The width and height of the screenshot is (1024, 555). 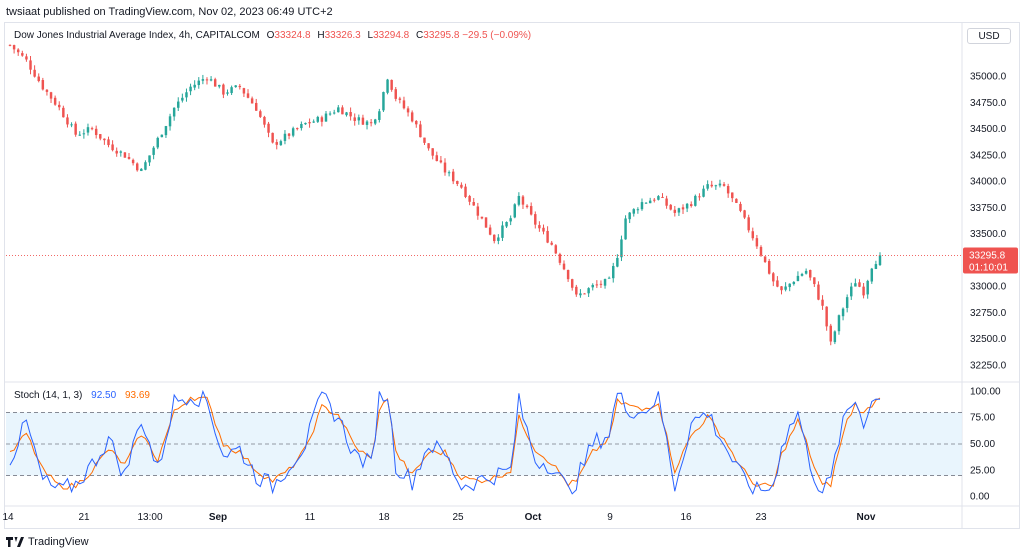 I want to click on high-value: 33326.3, so click(x=342, y=35).